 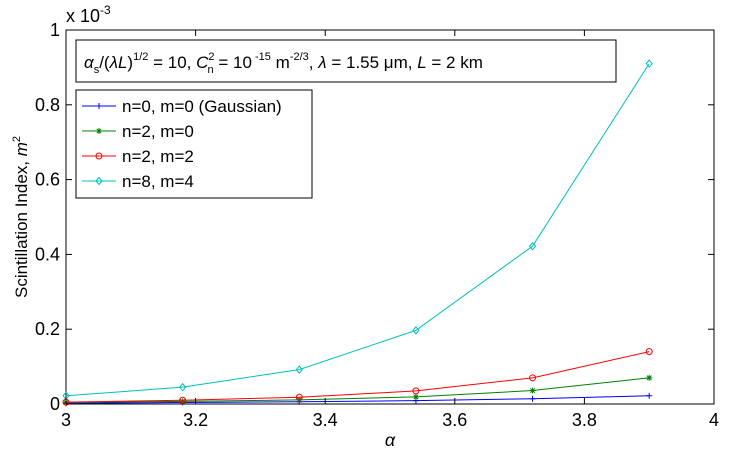 I want to click on legend-label: n=2, m=0, so click(x=158, y=131).